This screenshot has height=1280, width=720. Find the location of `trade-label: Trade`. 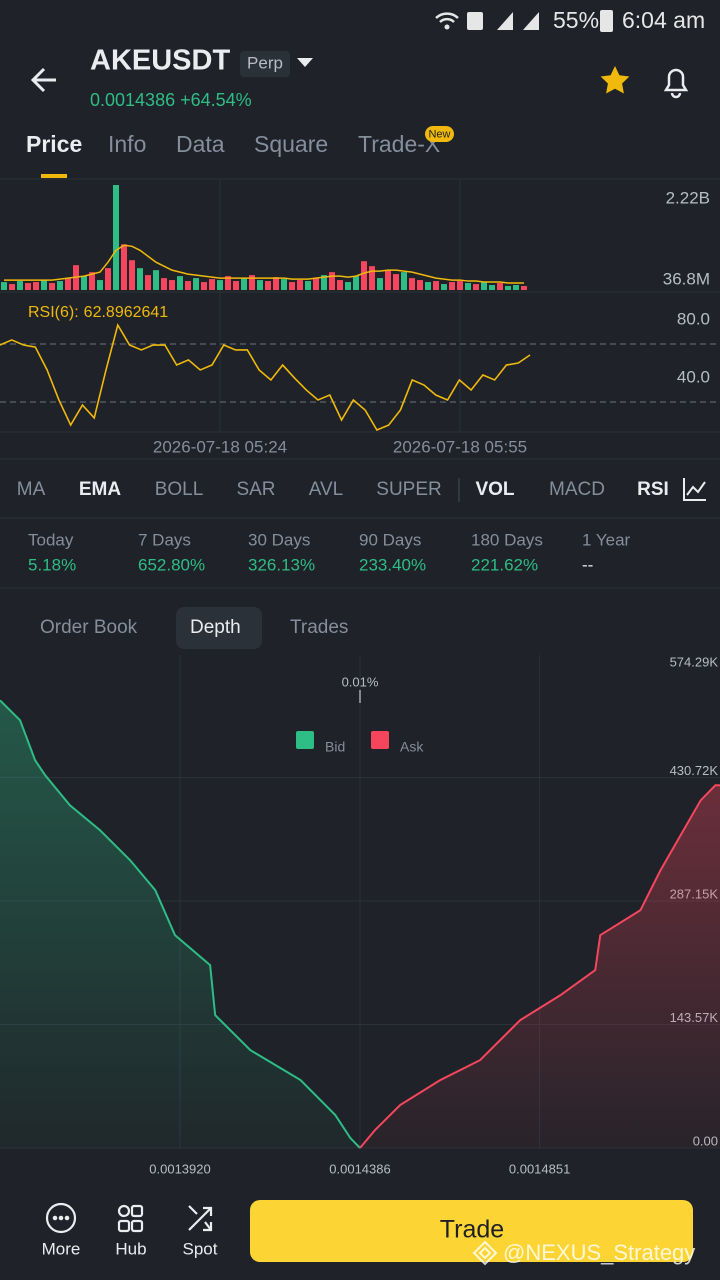

trade-label: Trade is located at coordinates (472, 1230).